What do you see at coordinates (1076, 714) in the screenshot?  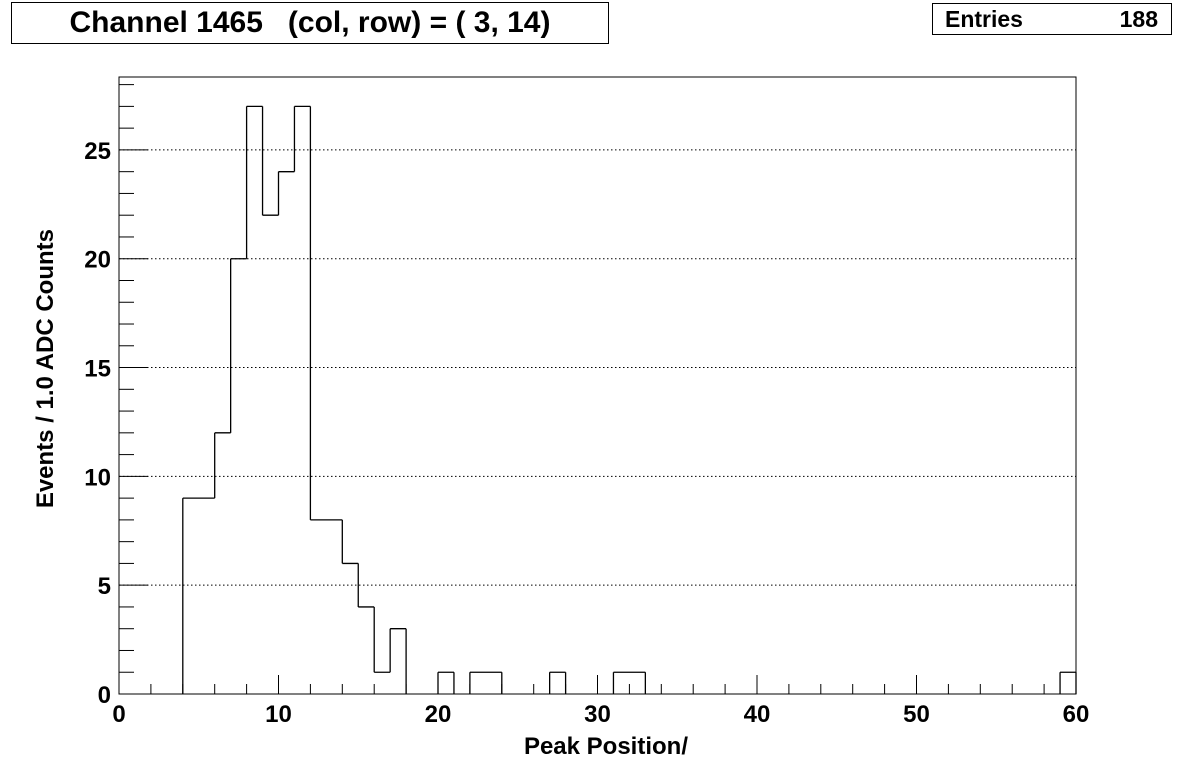 I see `x-tick-label: 60` at bounding box center [1076, 714].